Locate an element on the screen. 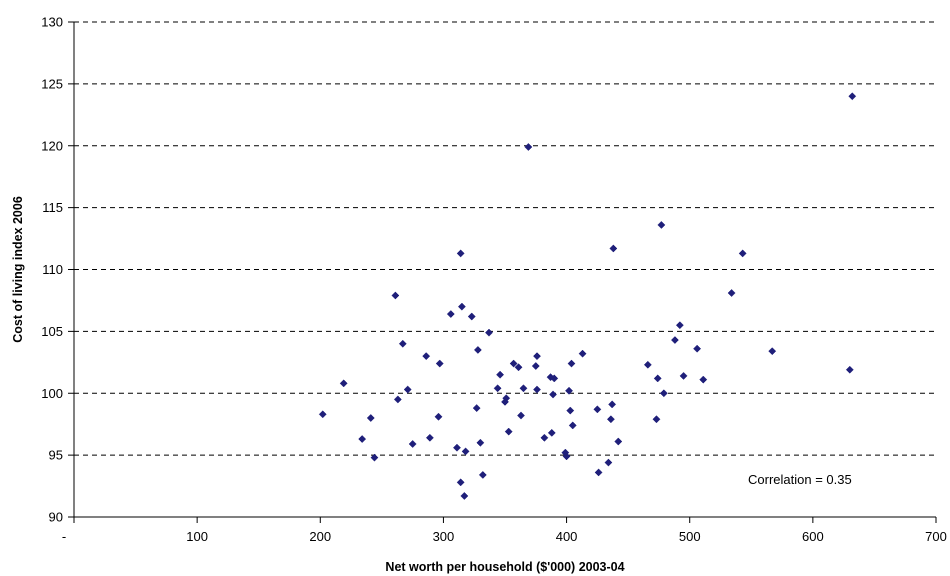 Image resolution: width=950 pixels, height=576 pixels. y-tick-label: 90 is located at coordinates (56, 517).